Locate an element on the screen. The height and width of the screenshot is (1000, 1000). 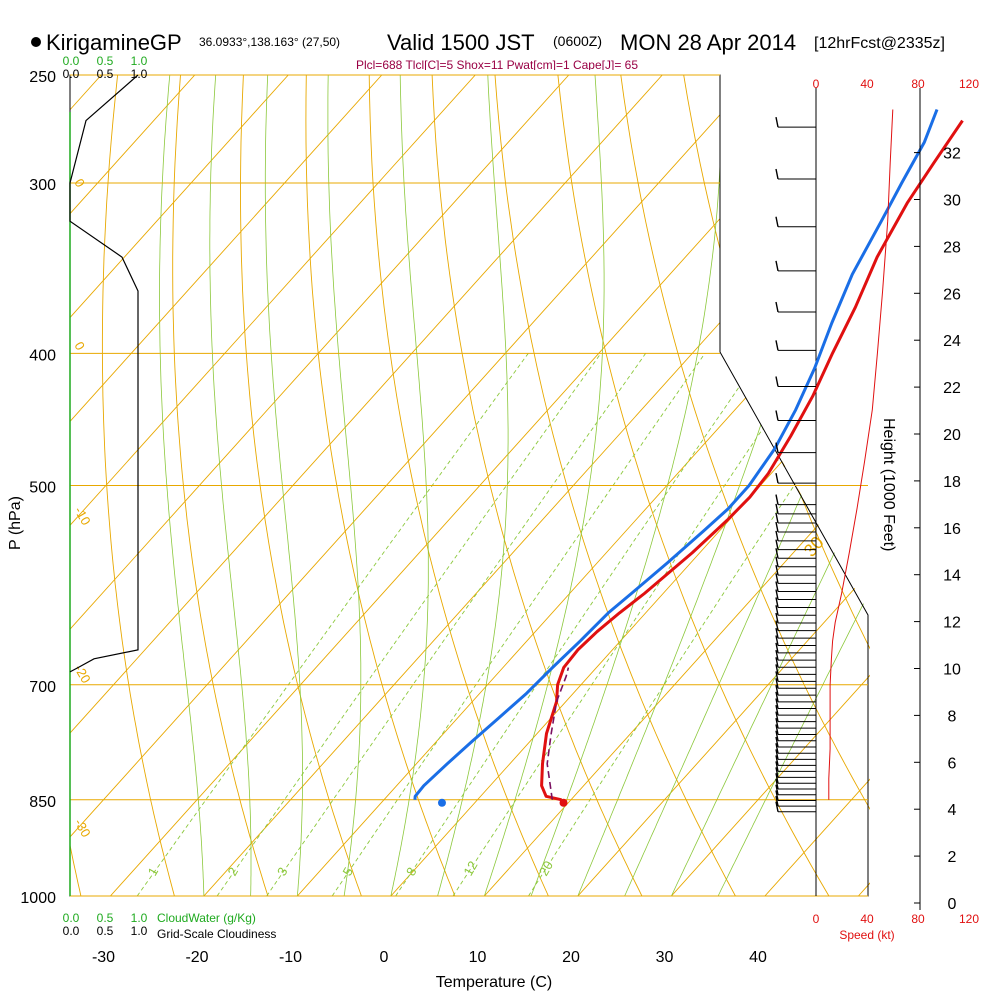
mixing-ratio-label: 12 is located at coordinates (470, 868).